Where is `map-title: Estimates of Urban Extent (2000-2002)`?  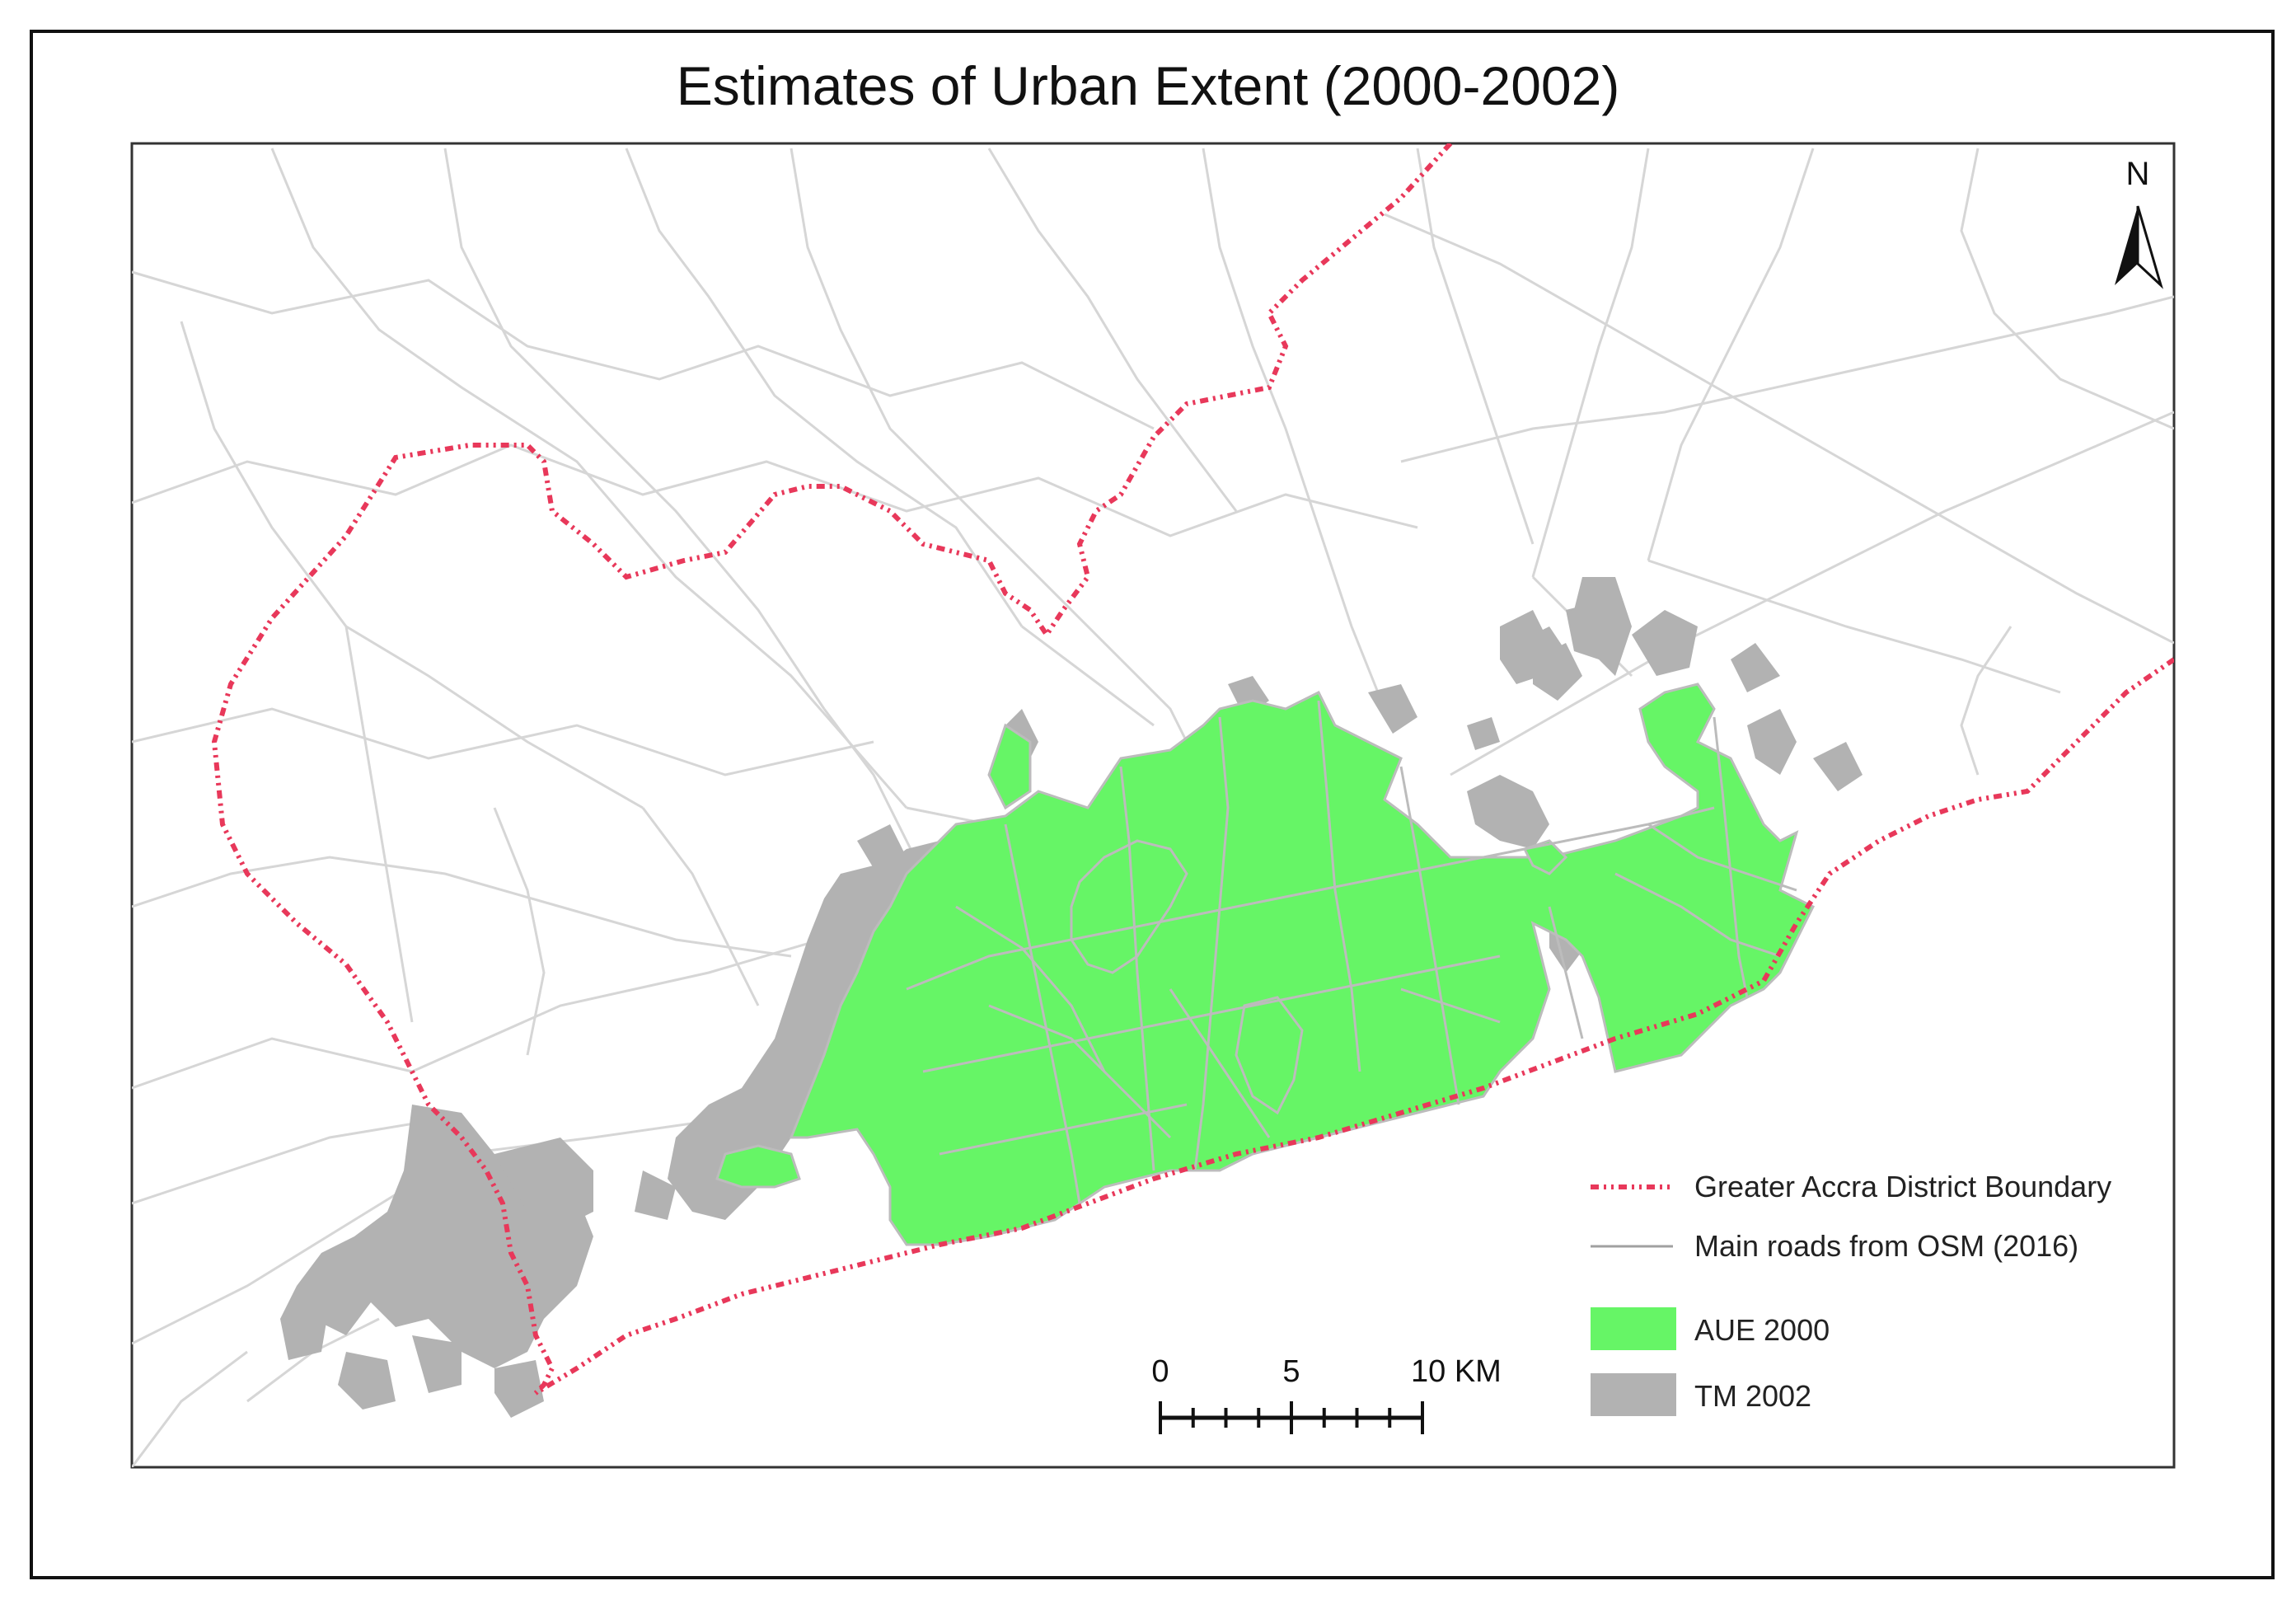 map-title: Estimates of Urban Extent (2000-2002) is located at coordinates (1148, 85).